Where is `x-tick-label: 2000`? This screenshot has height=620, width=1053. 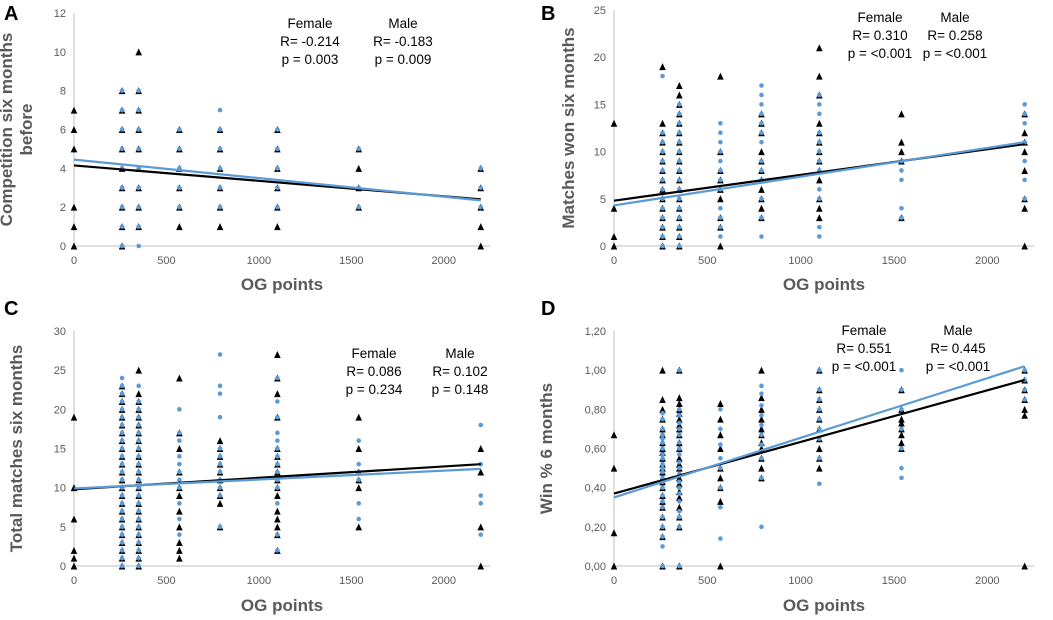
x-tick-label: 2000 is located at coordinates (987, 261).